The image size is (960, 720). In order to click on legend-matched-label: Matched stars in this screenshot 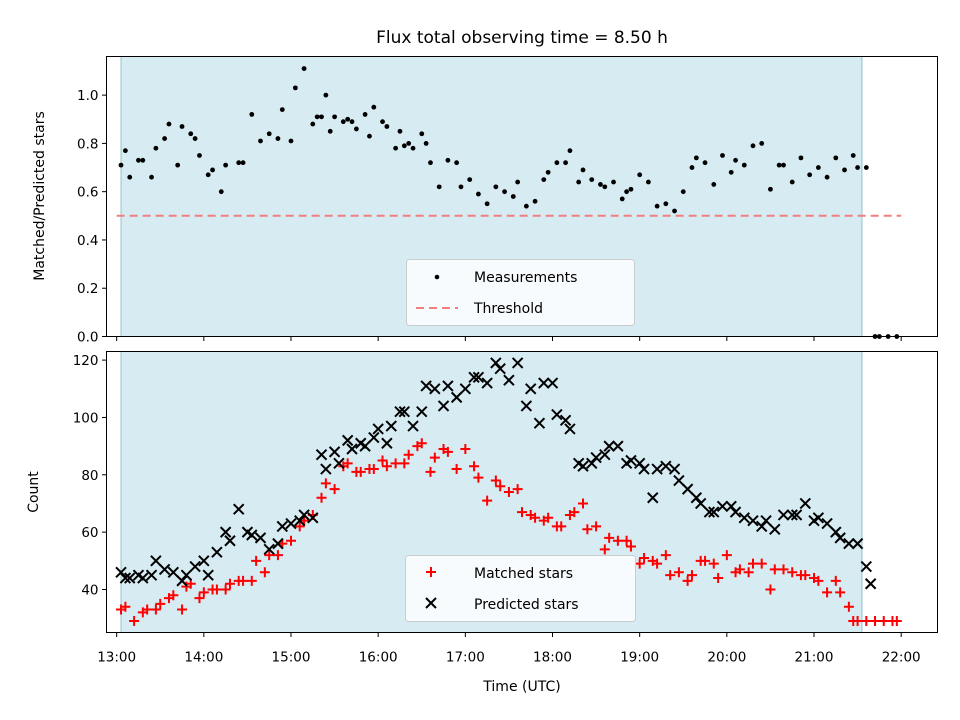, I will do `click(523, 574)`.